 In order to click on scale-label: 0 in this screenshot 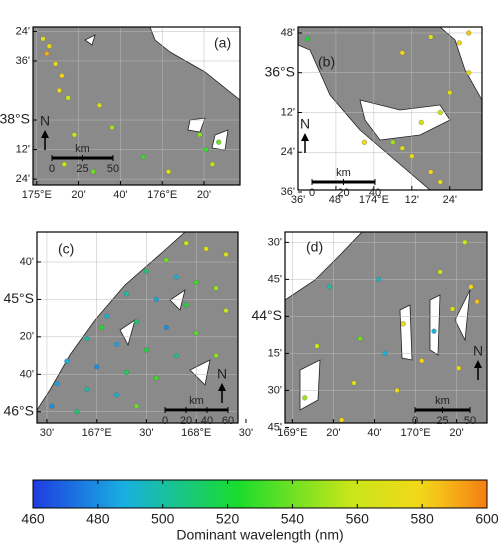, I will do `click(415, 421)`.